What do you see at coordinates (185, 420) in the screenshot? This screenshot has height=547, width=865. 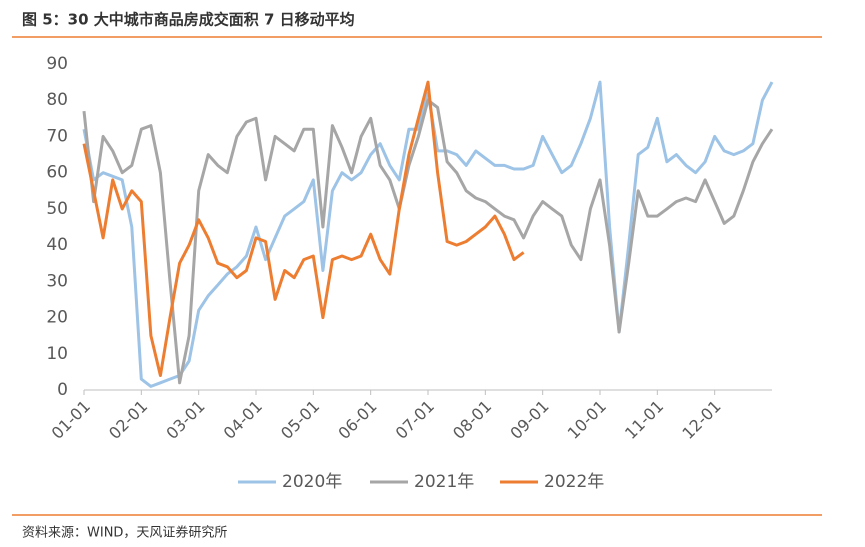 I see `x-tick-label: 03-01` at bounding box center [185, 420].